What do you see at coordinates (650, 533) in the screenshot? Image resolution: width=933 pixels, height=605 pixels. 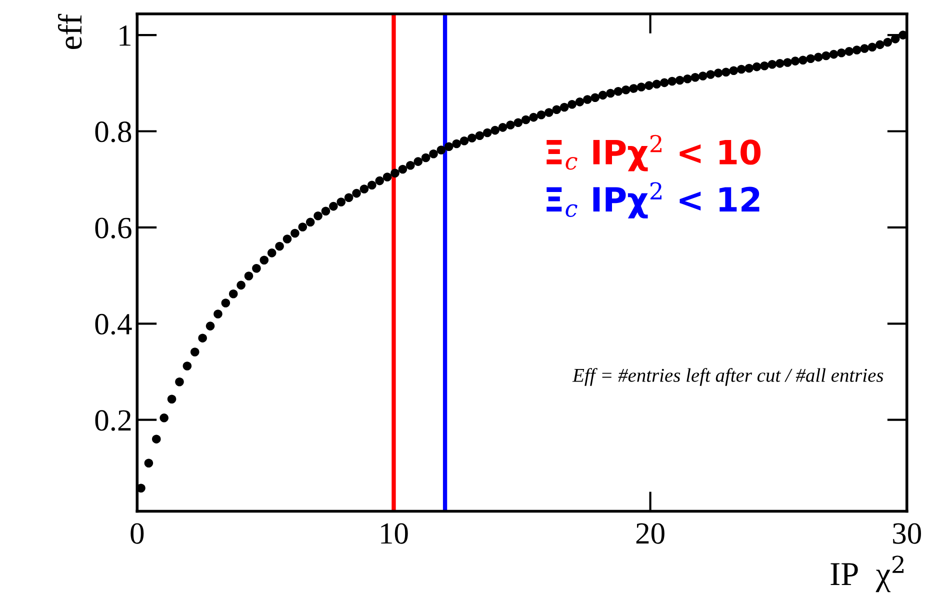 I see `x-tick-label: 20` at bounding box center [650, 533].